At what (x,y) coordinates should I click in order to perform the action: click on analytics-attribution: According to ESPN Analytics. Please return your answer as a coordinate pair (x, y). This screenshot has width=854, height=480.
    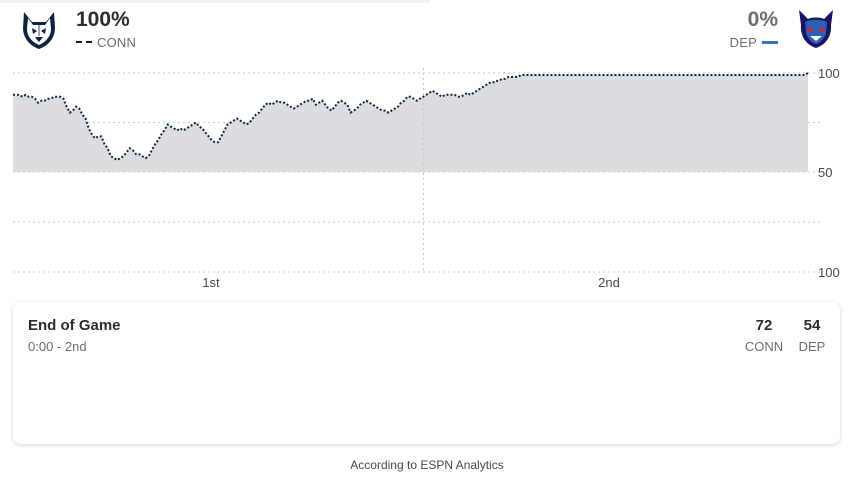
    Looking at the image, I should click on (427, 465).